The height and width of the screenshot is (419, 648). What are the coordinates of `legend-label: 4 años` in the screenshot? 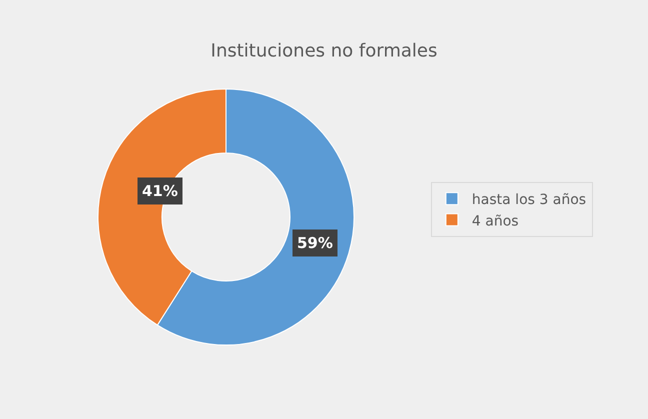 It's located at (495, 221).